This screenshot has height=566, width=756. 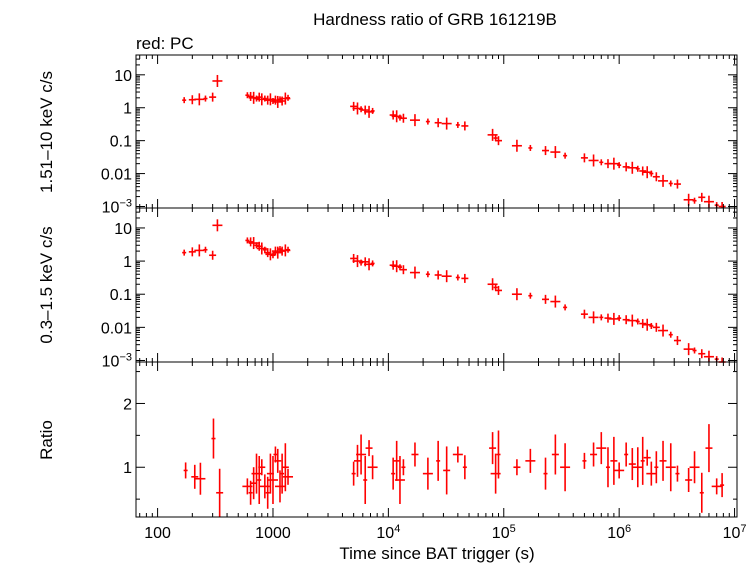 I want to click on soft-ytick-label: 10, so click(x=123, y=229).